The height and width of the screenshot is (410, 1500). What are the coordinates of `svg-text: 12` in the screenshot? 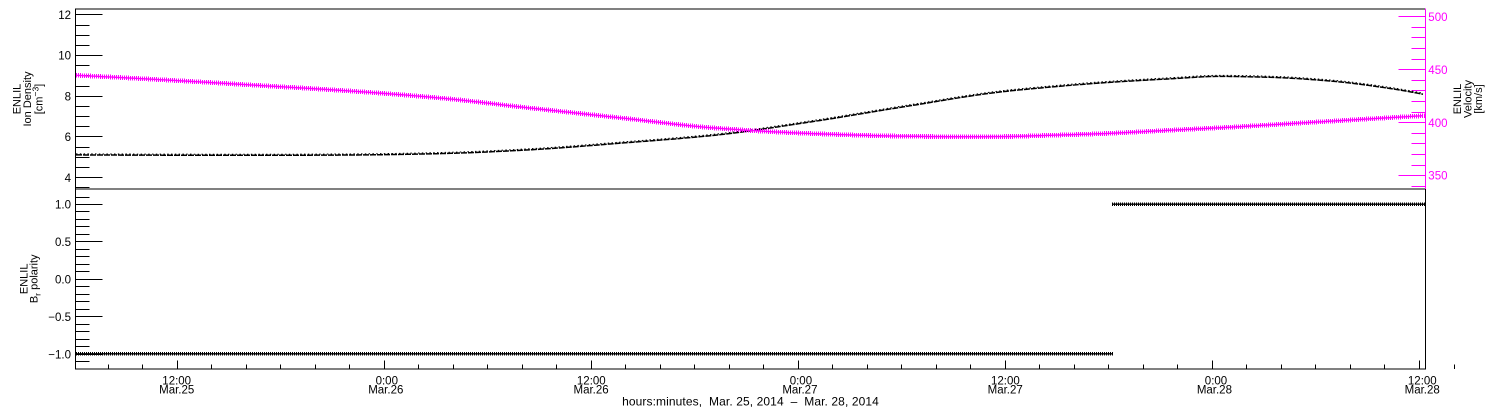 It's located at (64, 16).